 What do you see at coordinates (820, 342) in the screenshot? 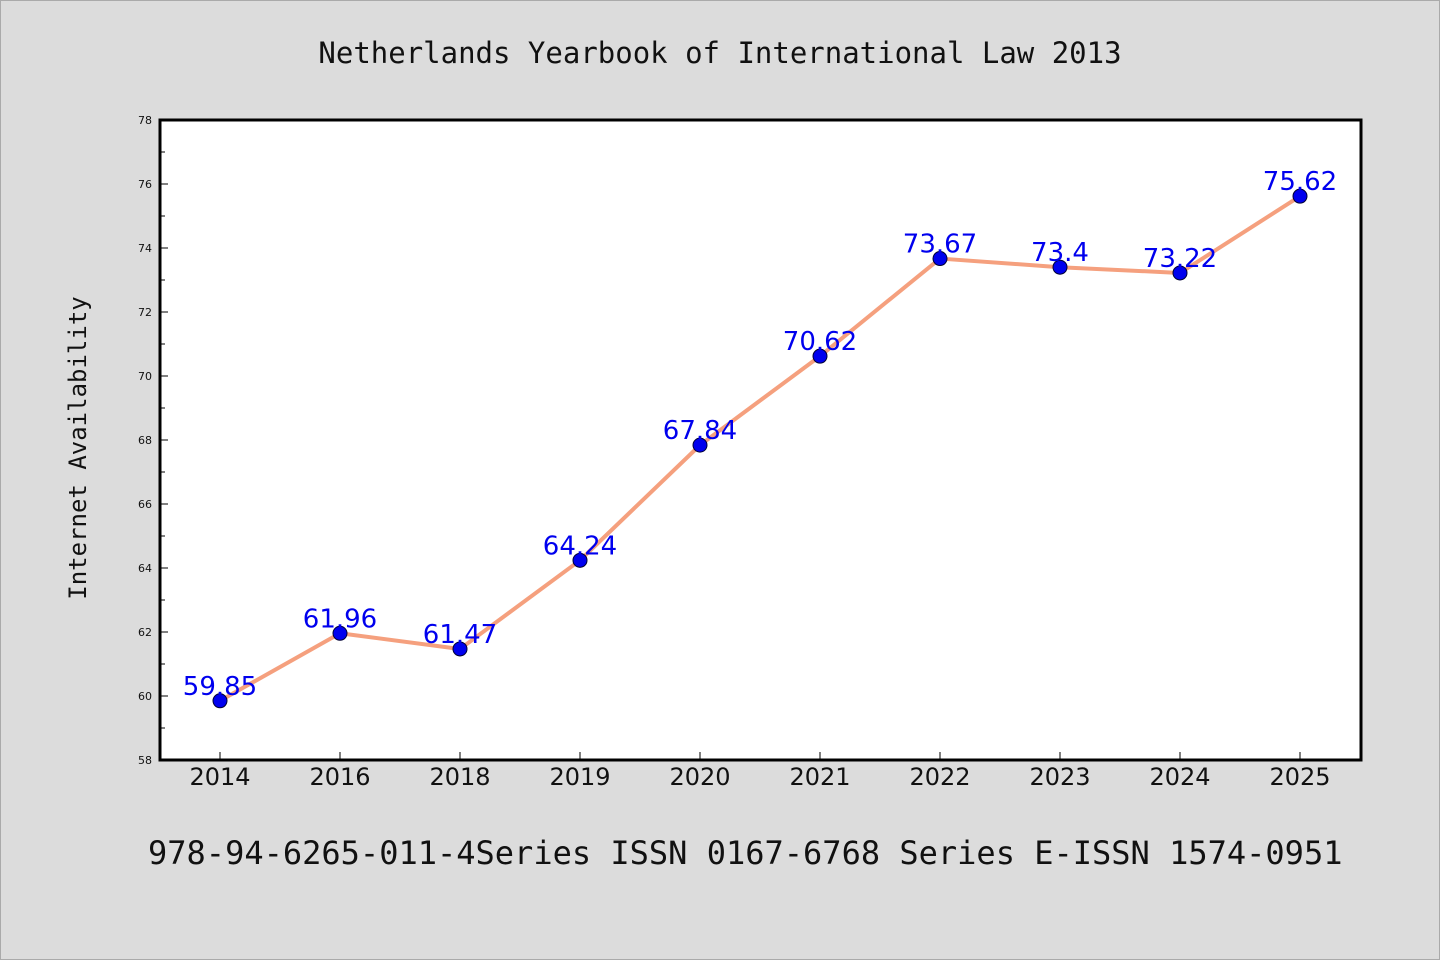
I see `data-label: 70.62` at bounding box center [820, 342].